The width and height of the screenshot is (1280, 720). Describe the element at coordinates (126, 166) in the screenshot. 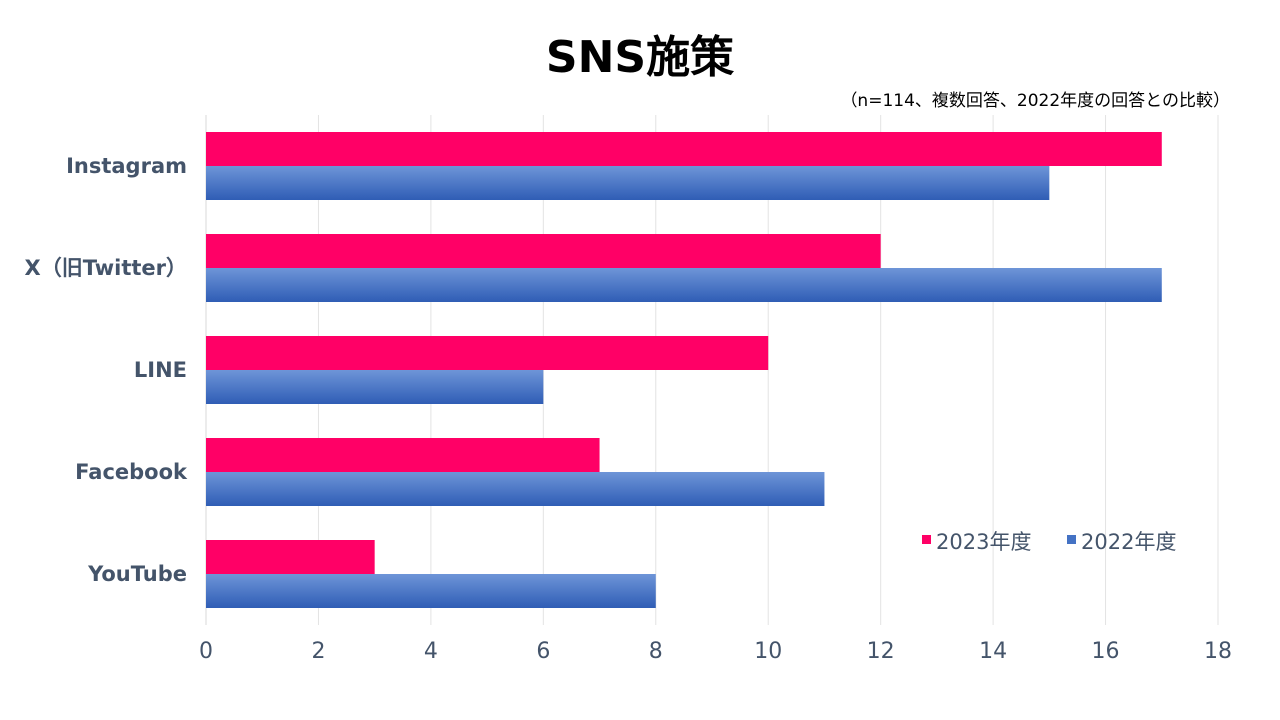

I see `category-label: Instagram` at that location.